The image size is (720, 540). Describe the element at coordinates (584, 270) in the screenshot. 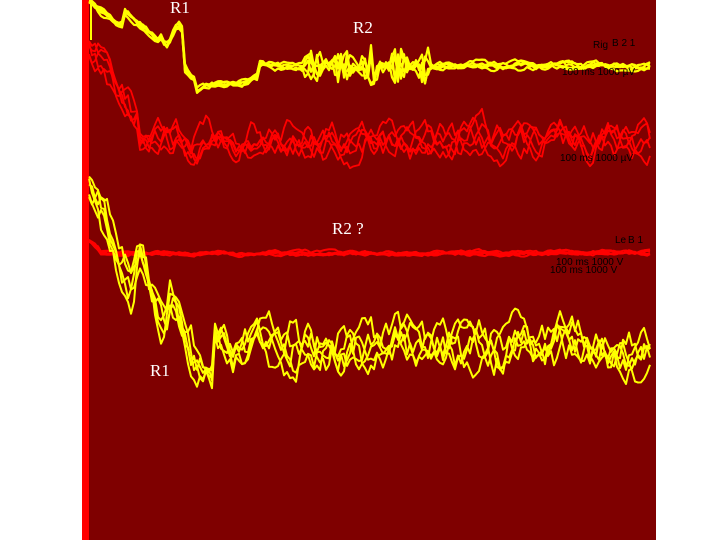

I see `panel3-scale-bar-label-b: 100 ms 1000 V` at that location.